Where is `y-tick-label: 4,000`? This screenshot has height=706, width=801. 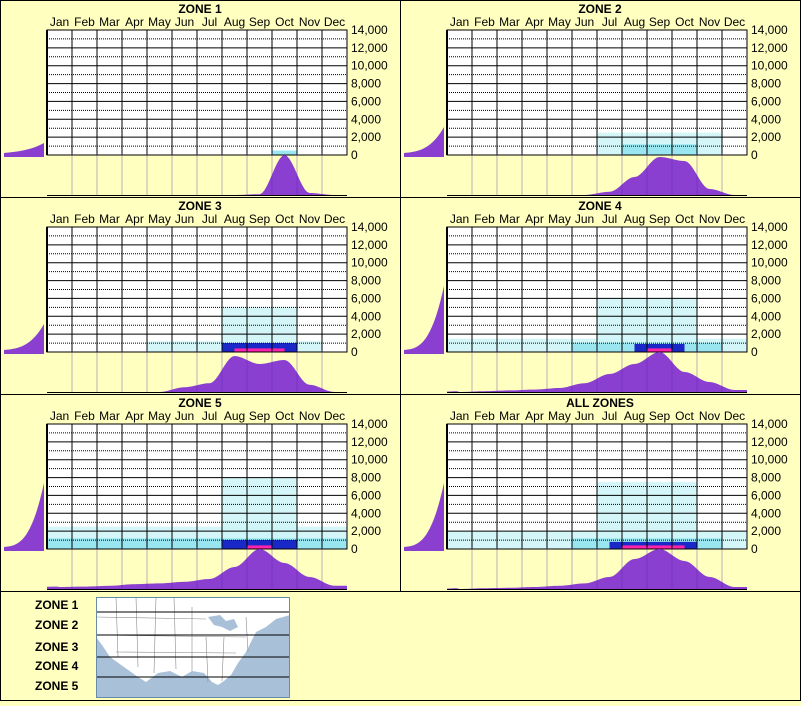
y-tick-label: 4,000 is located at coordinates (366, 119).